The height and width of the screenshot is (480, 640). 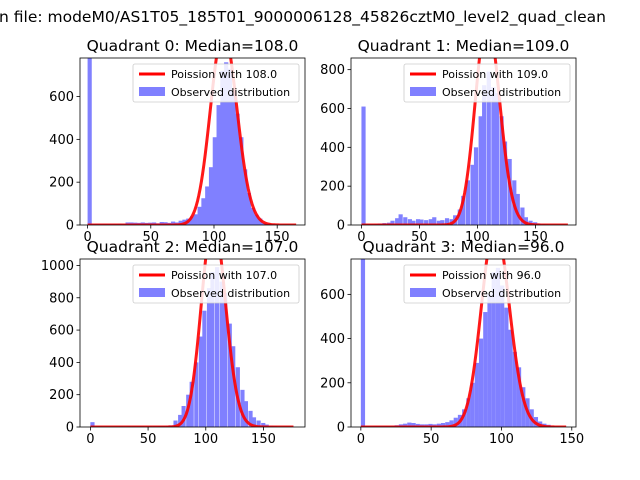 What do you see at coordinates (152, 91) in the screenshot?
I see `legend-hist-swatch` at bounding box center [152, 91].